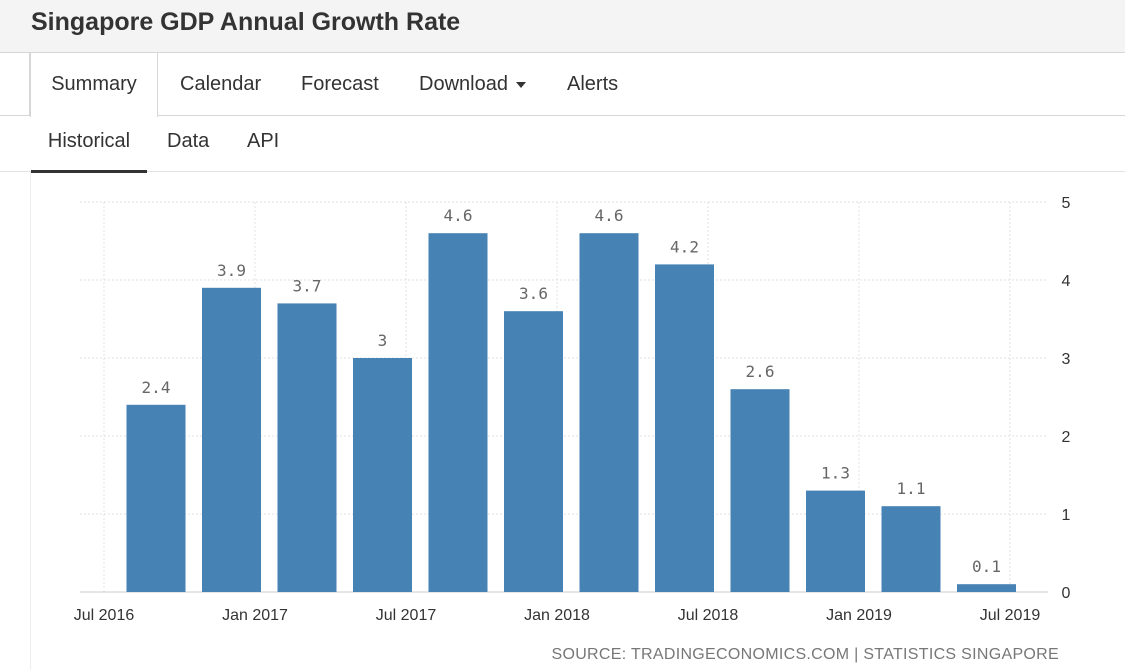 The height and width of the screenshot is (670, 1125). I want to click on tab-summary-label: Summary, so click(94, 84).